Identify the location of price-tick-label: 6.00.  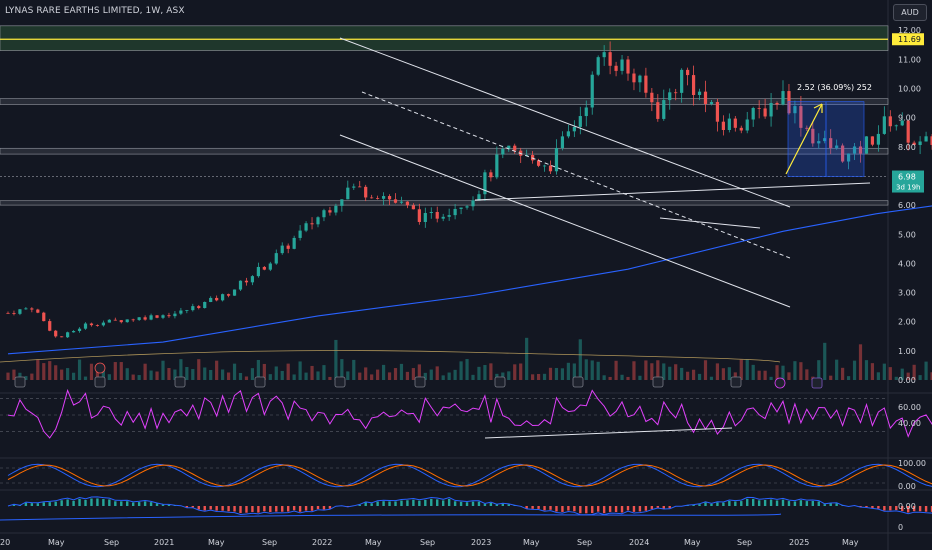
(907, 205).